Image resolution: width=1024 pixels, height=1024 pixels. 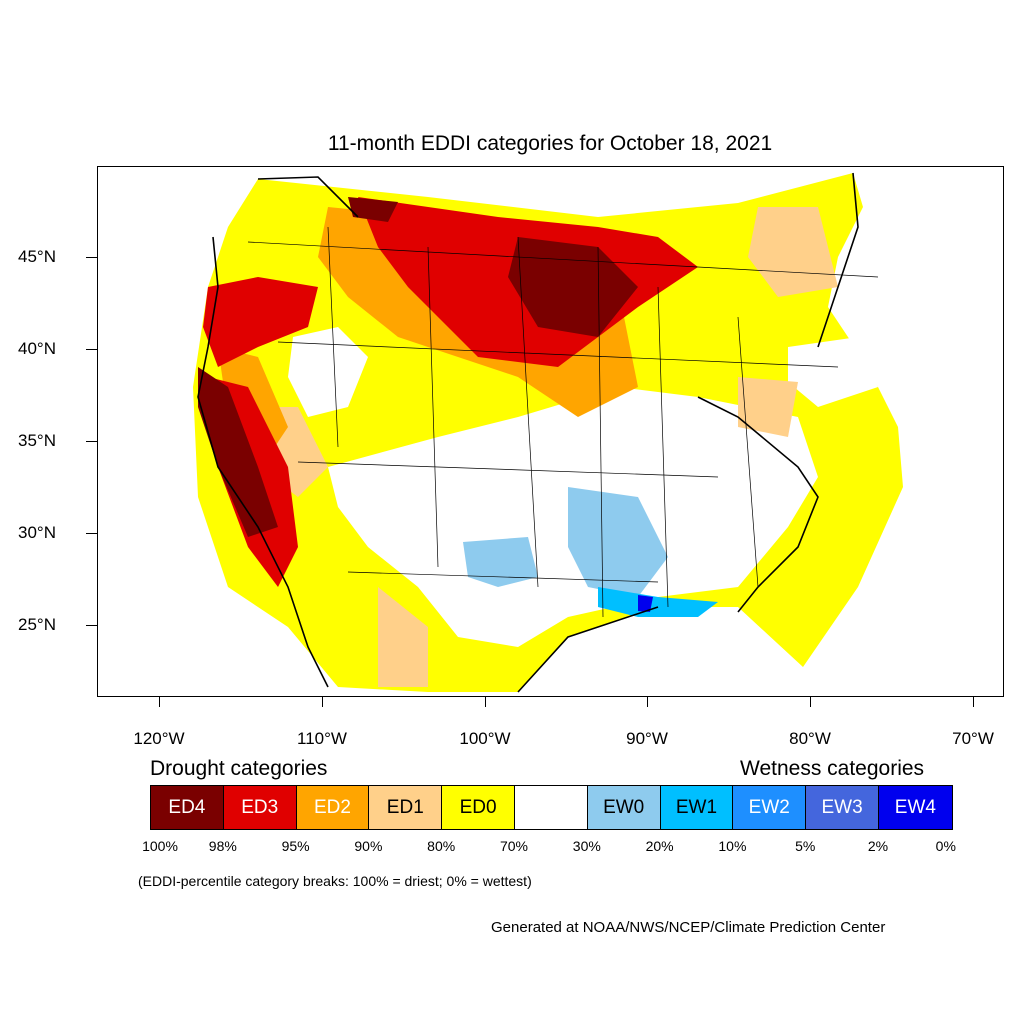 I want to click on legend-cell-ed3: ED3, so click(x=260, y=807).